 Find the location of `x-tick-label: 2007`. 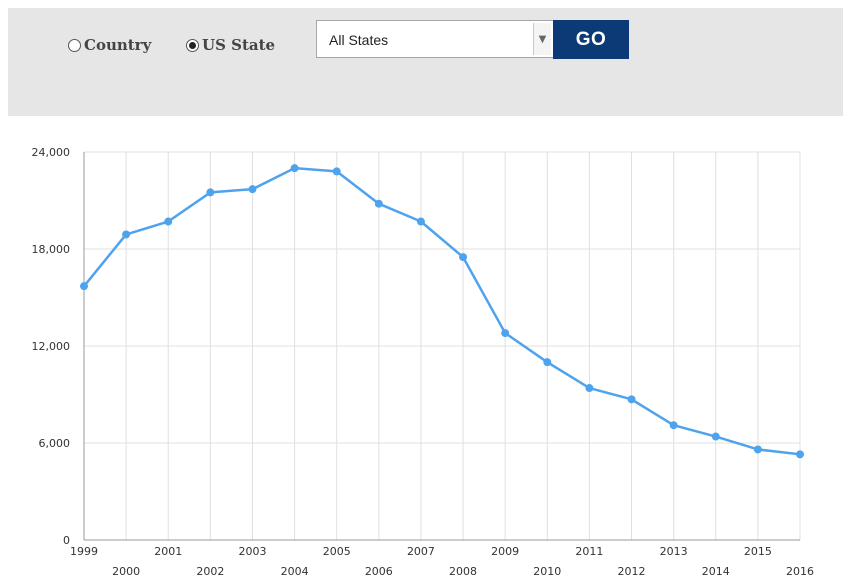

x-tick-label: 2007 is located at coordinates (421, 551).